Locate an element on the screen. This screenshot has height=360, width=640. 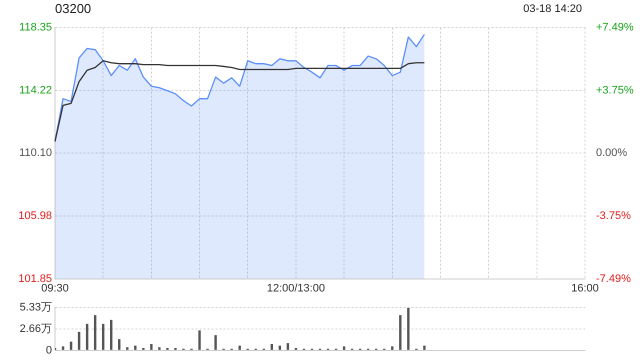
y-tick-label: 110.10 is located at coordinates (35, 153).